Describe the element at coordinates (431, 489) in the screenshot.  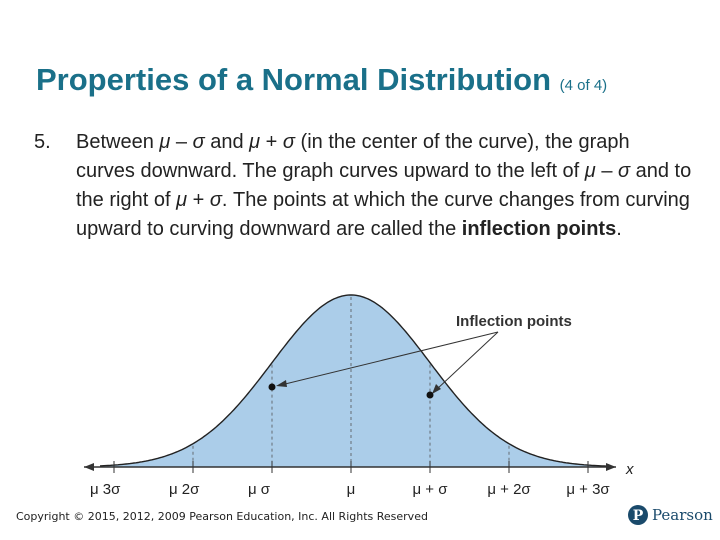
I see `axis-tick-label: μ + σ` at that location.